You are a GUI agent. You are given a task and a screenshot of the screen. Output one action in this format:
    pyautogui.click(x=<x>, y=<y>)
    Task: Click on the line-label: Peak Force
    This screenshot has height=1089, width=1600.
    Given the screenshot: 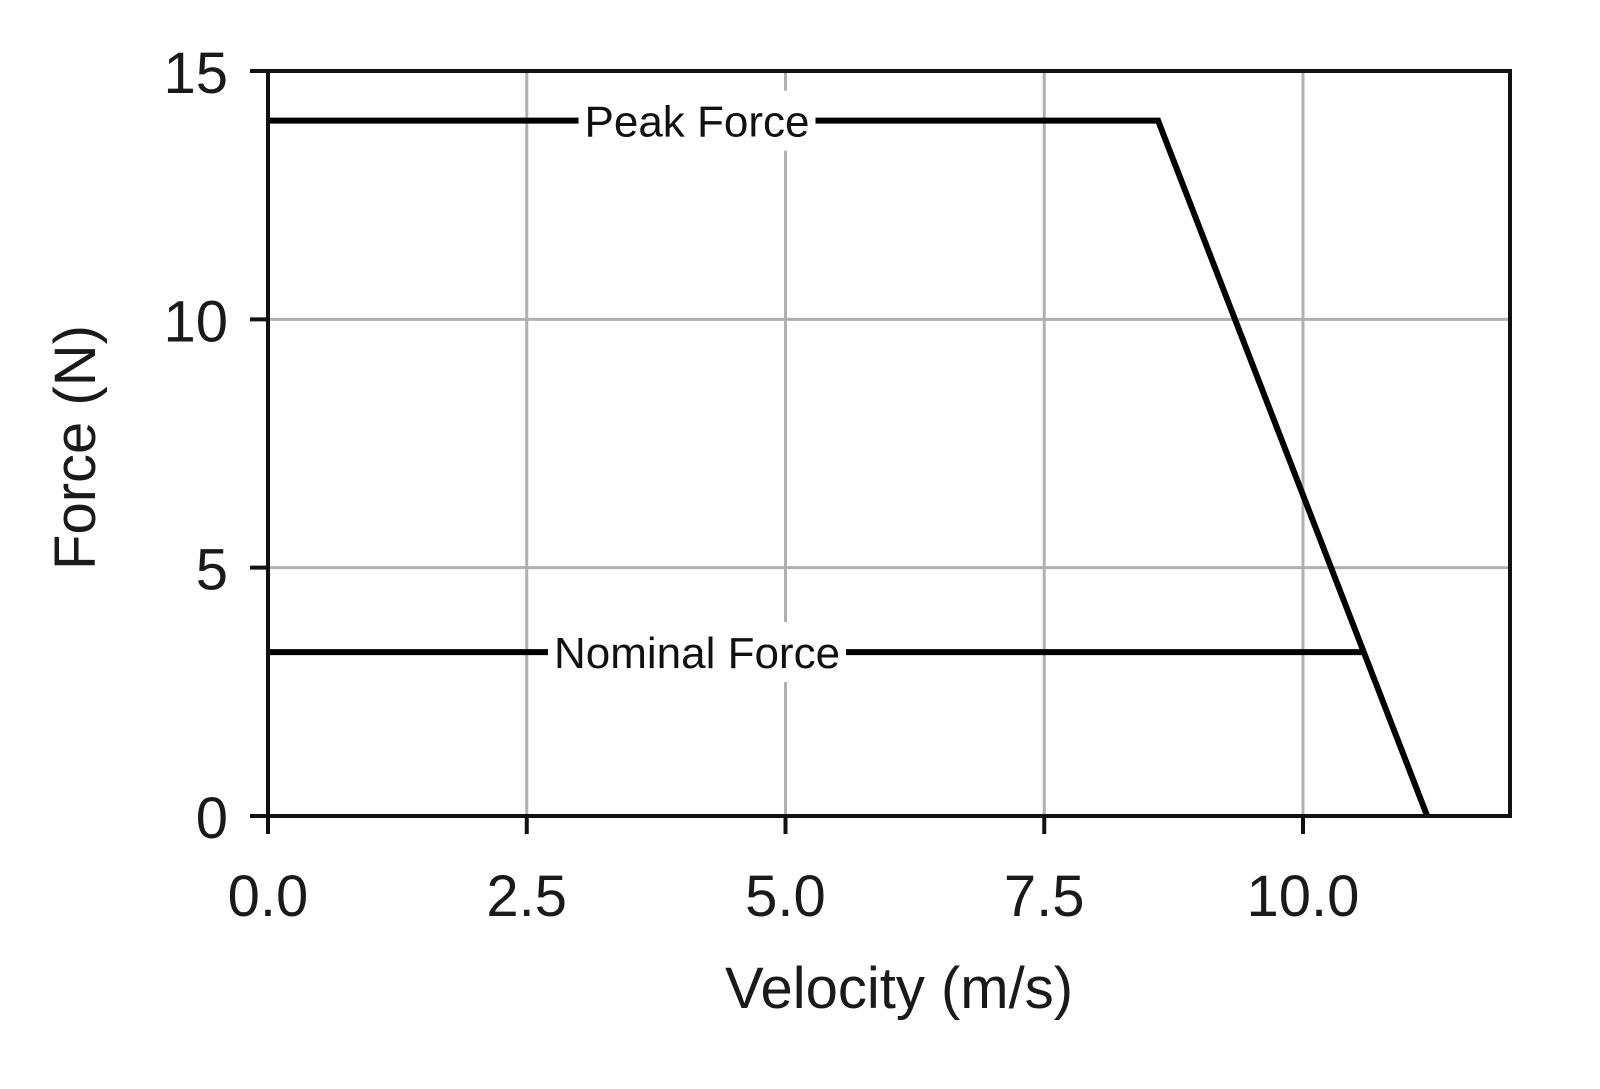 What is the action you would take?
    pyautogui.click(x=697, y=122)
    